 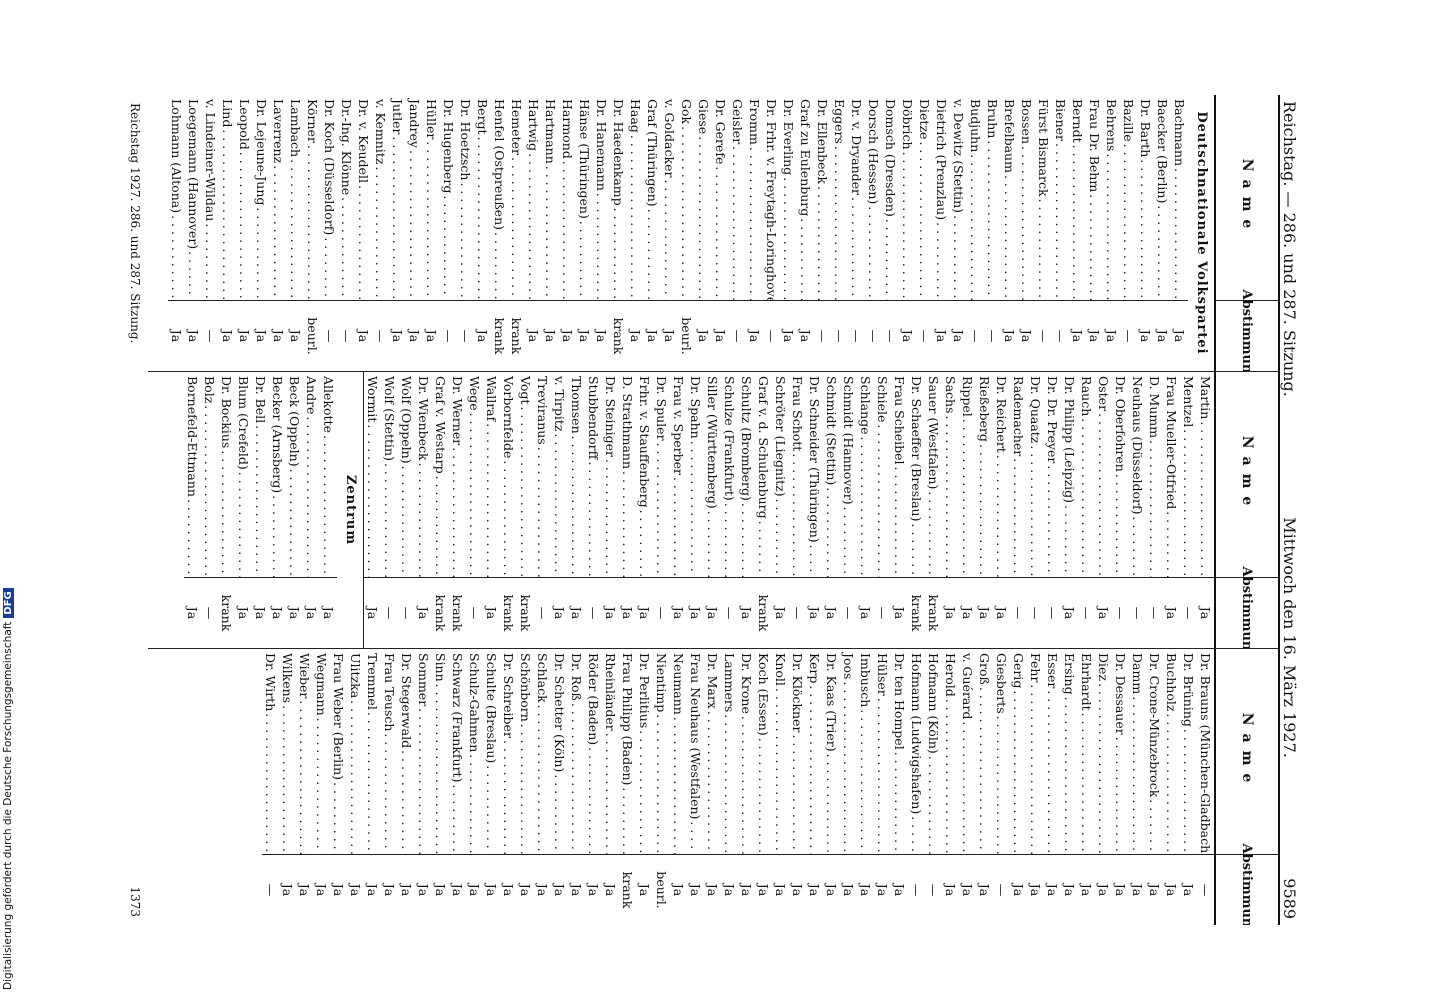 What do you see at coordinates (533, 125) in the screenshot?
I see `member-name: Hartwig` at bounding box center [533, 125].